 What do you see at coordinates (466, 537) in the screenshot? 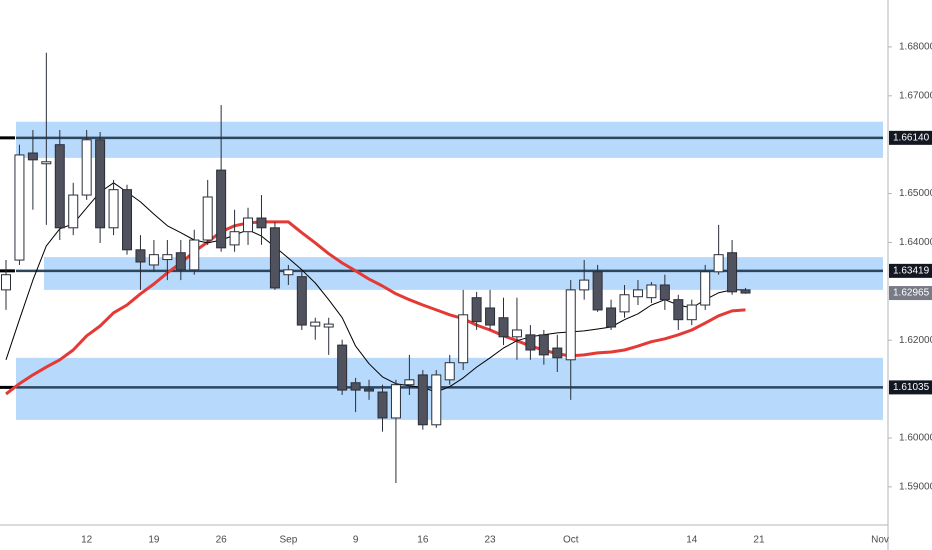
I see `axis-bg` at bounding box center [466, 537].